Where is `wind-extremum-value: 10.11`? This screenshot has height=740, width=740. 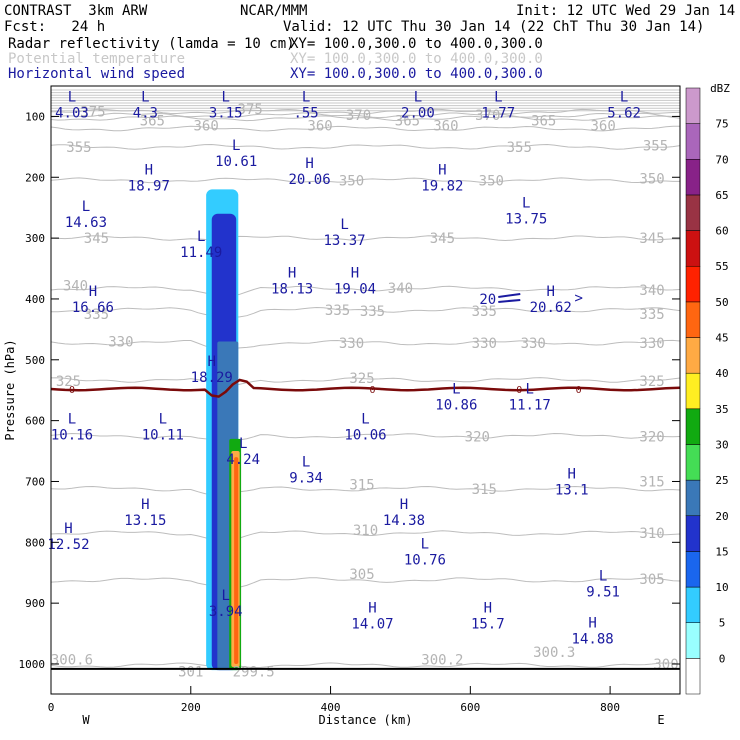
wind-extremum-value: 10.11 is located at coordinates (163, 436).